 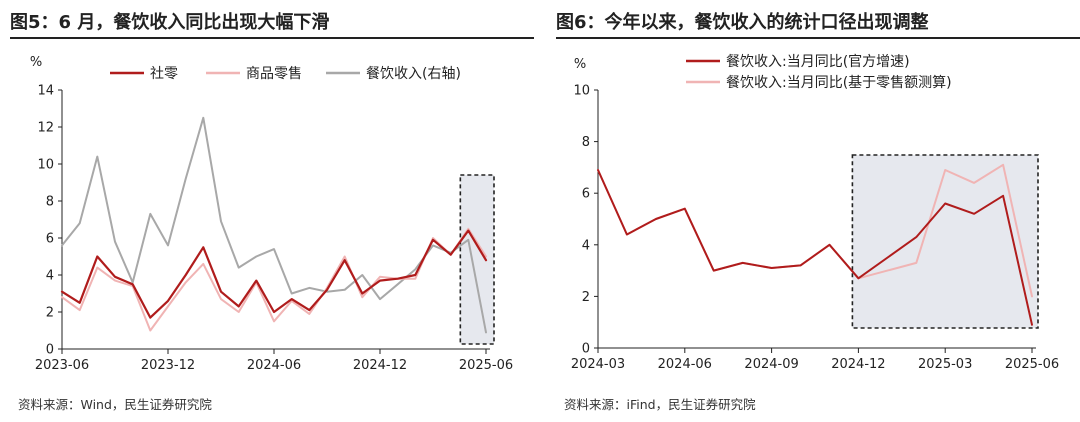 I want to click on y-tick-label: 14, so click(x=45, y=91).